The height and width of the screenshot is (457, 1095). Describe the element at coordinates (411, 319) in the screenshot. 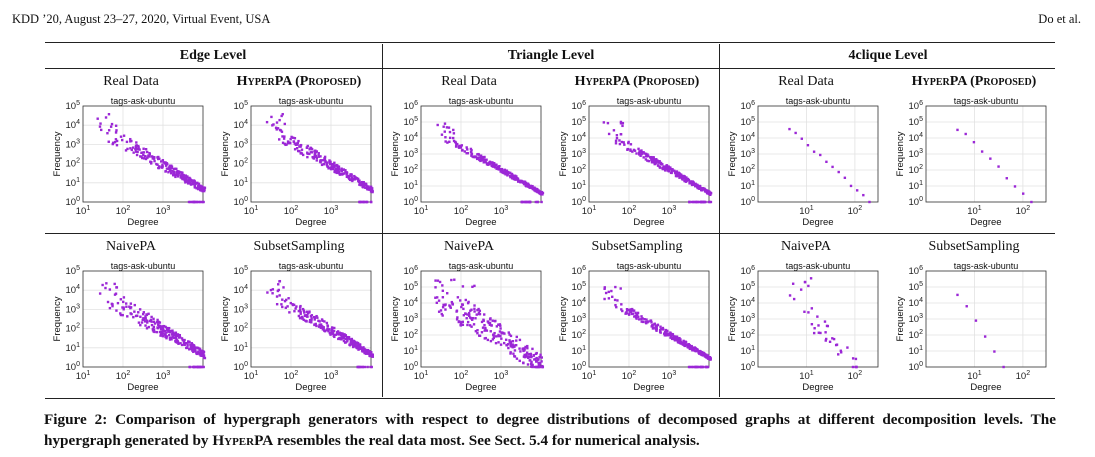

I see `y-tick-label: 10³` at that location.